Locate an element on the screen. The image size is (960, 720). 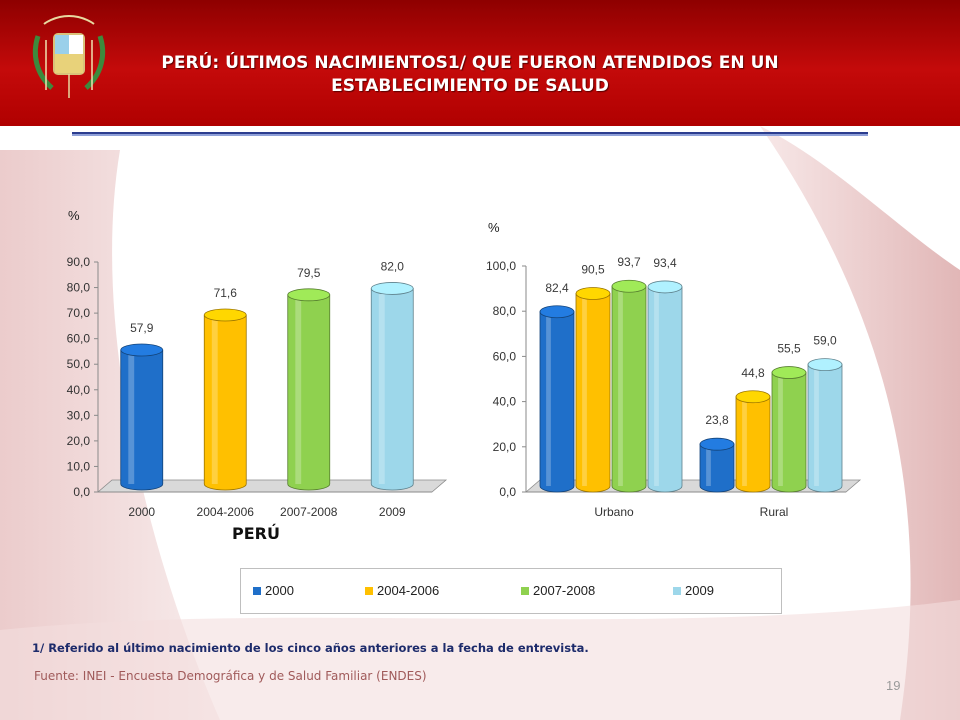
legend-item-2007-2008: 2007-2008 is located at coordinates (558, 590).